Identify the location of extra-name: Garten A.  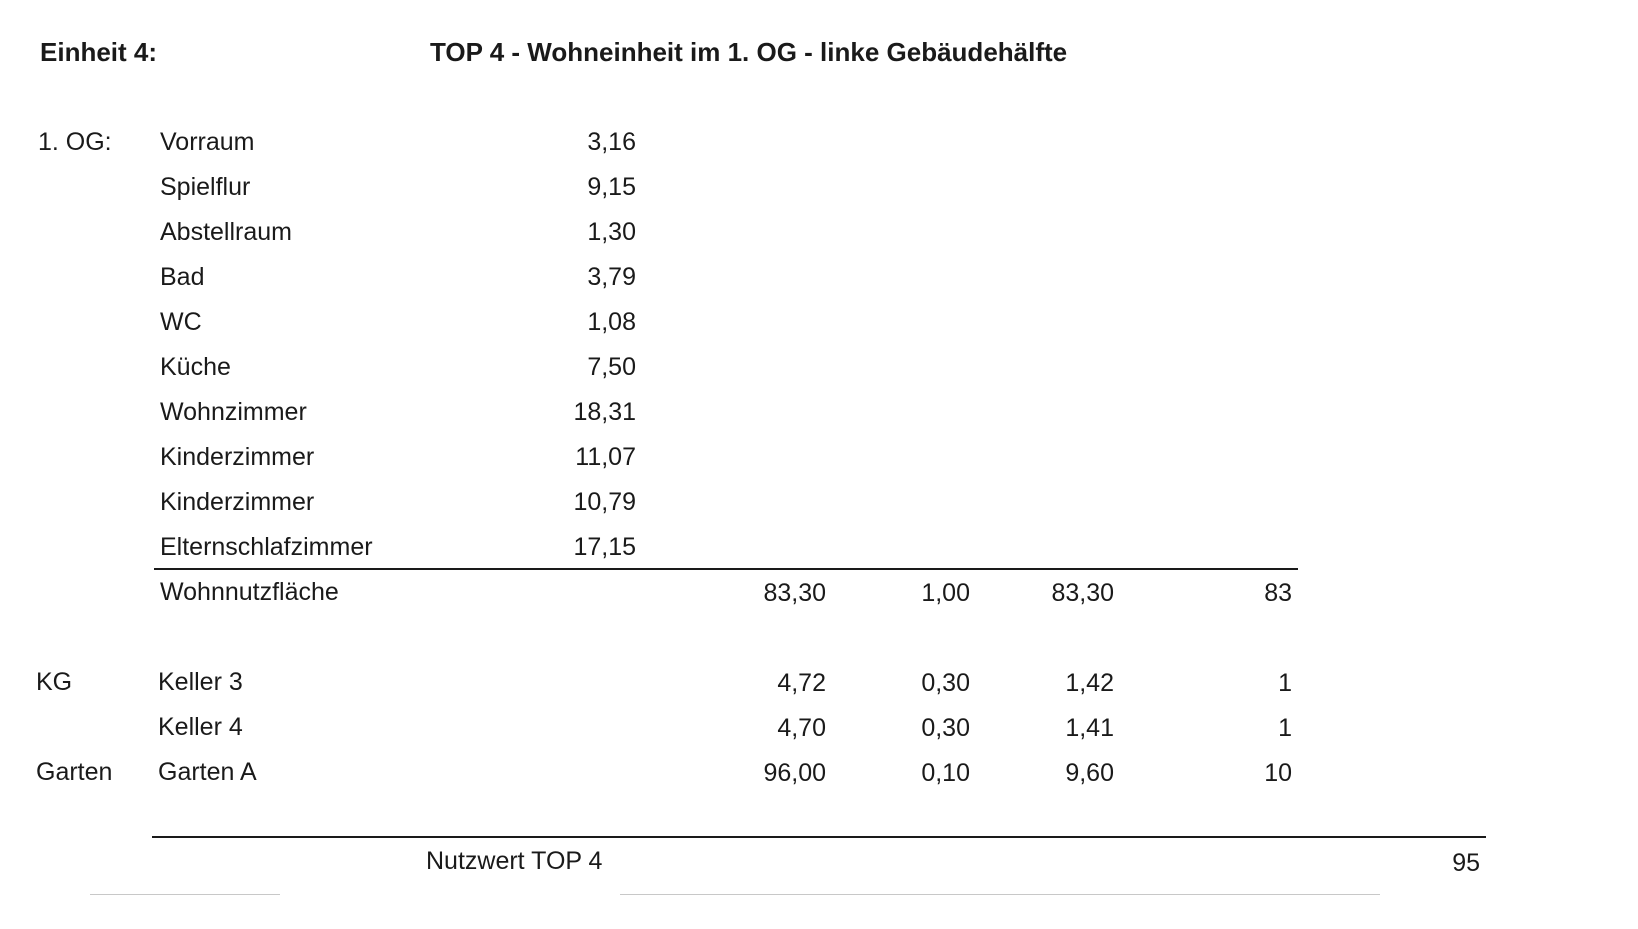
(207, 772).